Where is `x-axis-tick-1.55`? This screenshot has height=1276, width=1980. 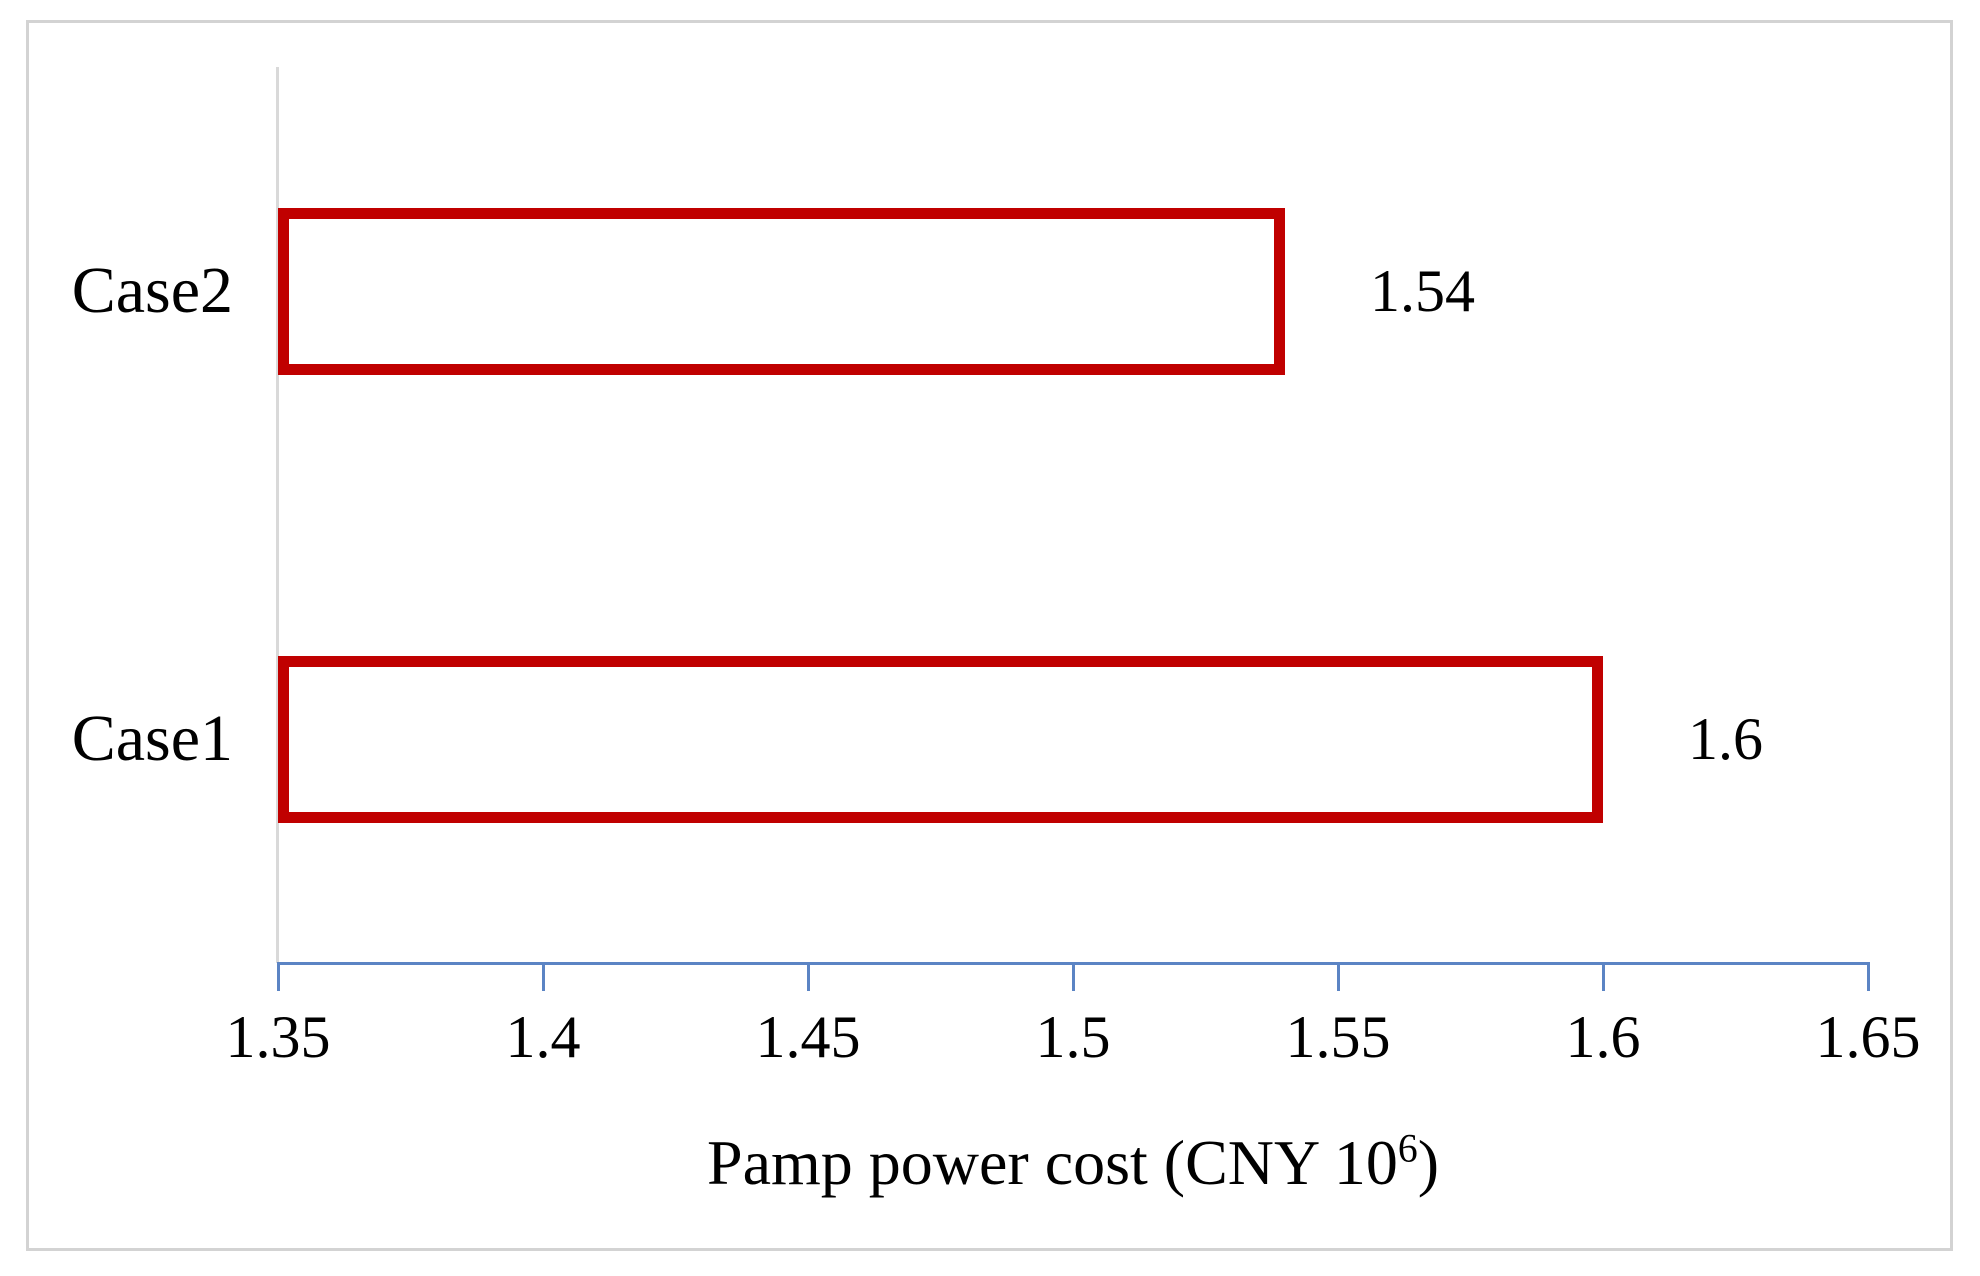 x-axis-tick-1.55 is located at coordinates (1338, 977).